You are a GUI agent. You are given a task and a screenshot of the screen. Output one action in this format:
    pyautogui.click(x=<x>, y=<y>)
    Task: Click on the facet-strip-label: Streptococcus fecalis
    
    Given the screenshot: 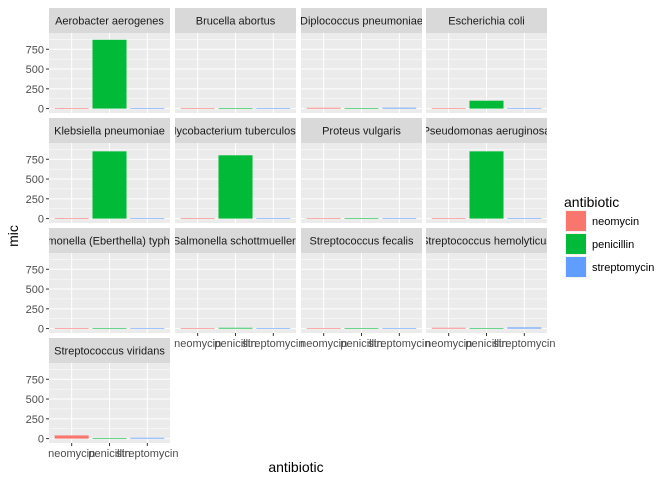 What is the action you would take?
    pyautogui.click(x=362, y=242)
    